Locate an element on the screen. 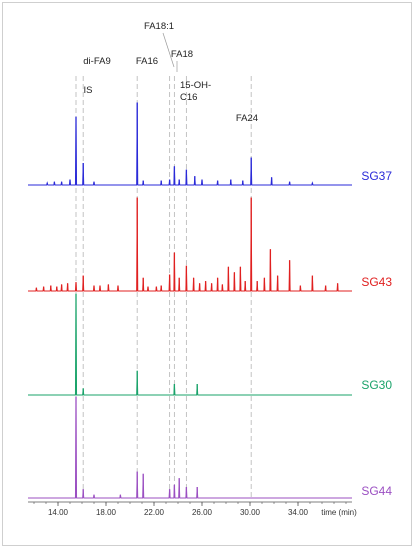 The width and height of the screenshot is (416, 550). sample-label-SG43: SG43 is located at coordinates (376, 282).